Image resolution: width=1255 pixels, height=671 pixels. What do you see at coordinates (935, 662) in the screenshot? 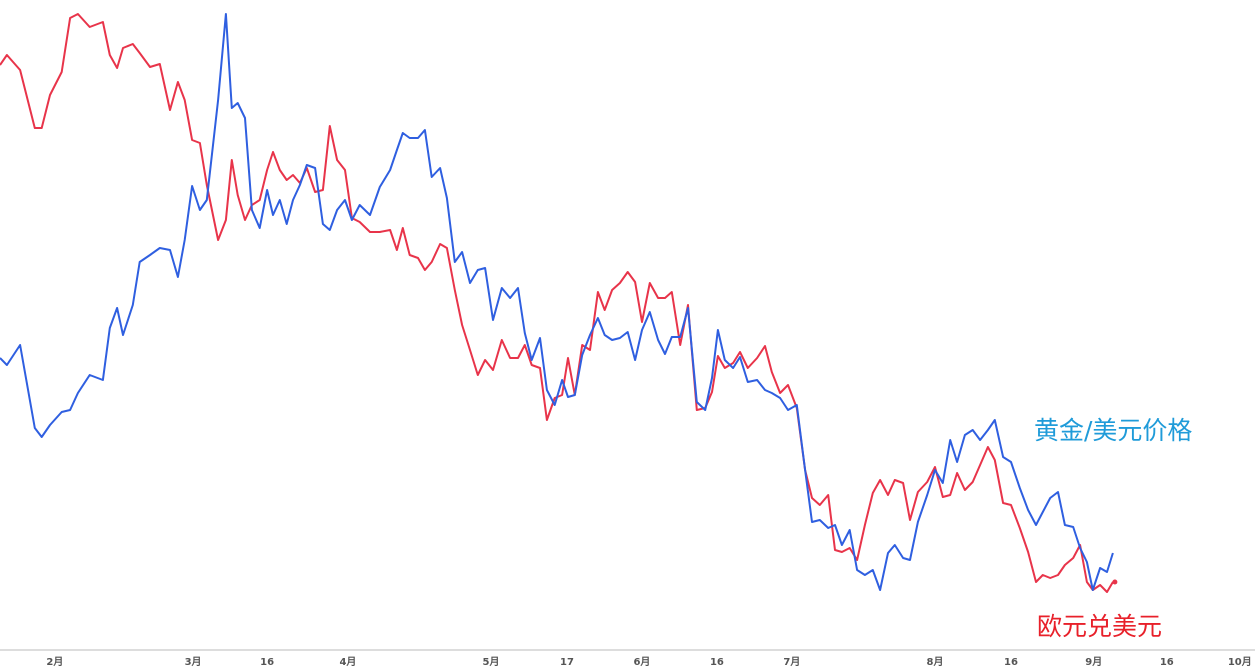
I see `x-tick-label: 8月` at bounding box center [935, 662].